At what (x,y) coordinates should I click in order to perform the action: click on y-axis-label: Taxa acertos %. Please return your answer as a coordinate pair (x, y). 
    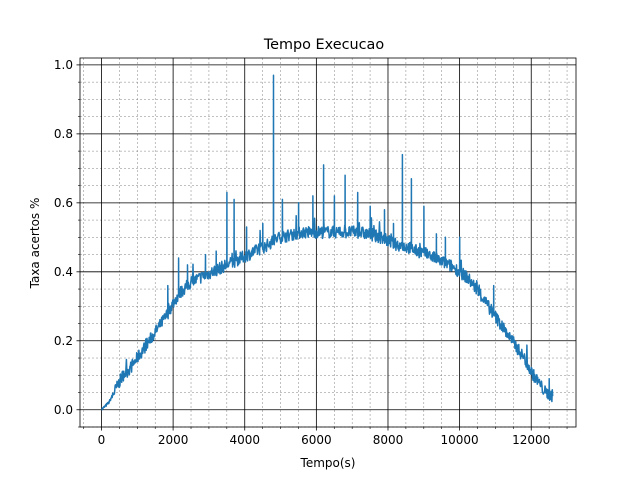
    Looking at the image, I should click on (35, 244).